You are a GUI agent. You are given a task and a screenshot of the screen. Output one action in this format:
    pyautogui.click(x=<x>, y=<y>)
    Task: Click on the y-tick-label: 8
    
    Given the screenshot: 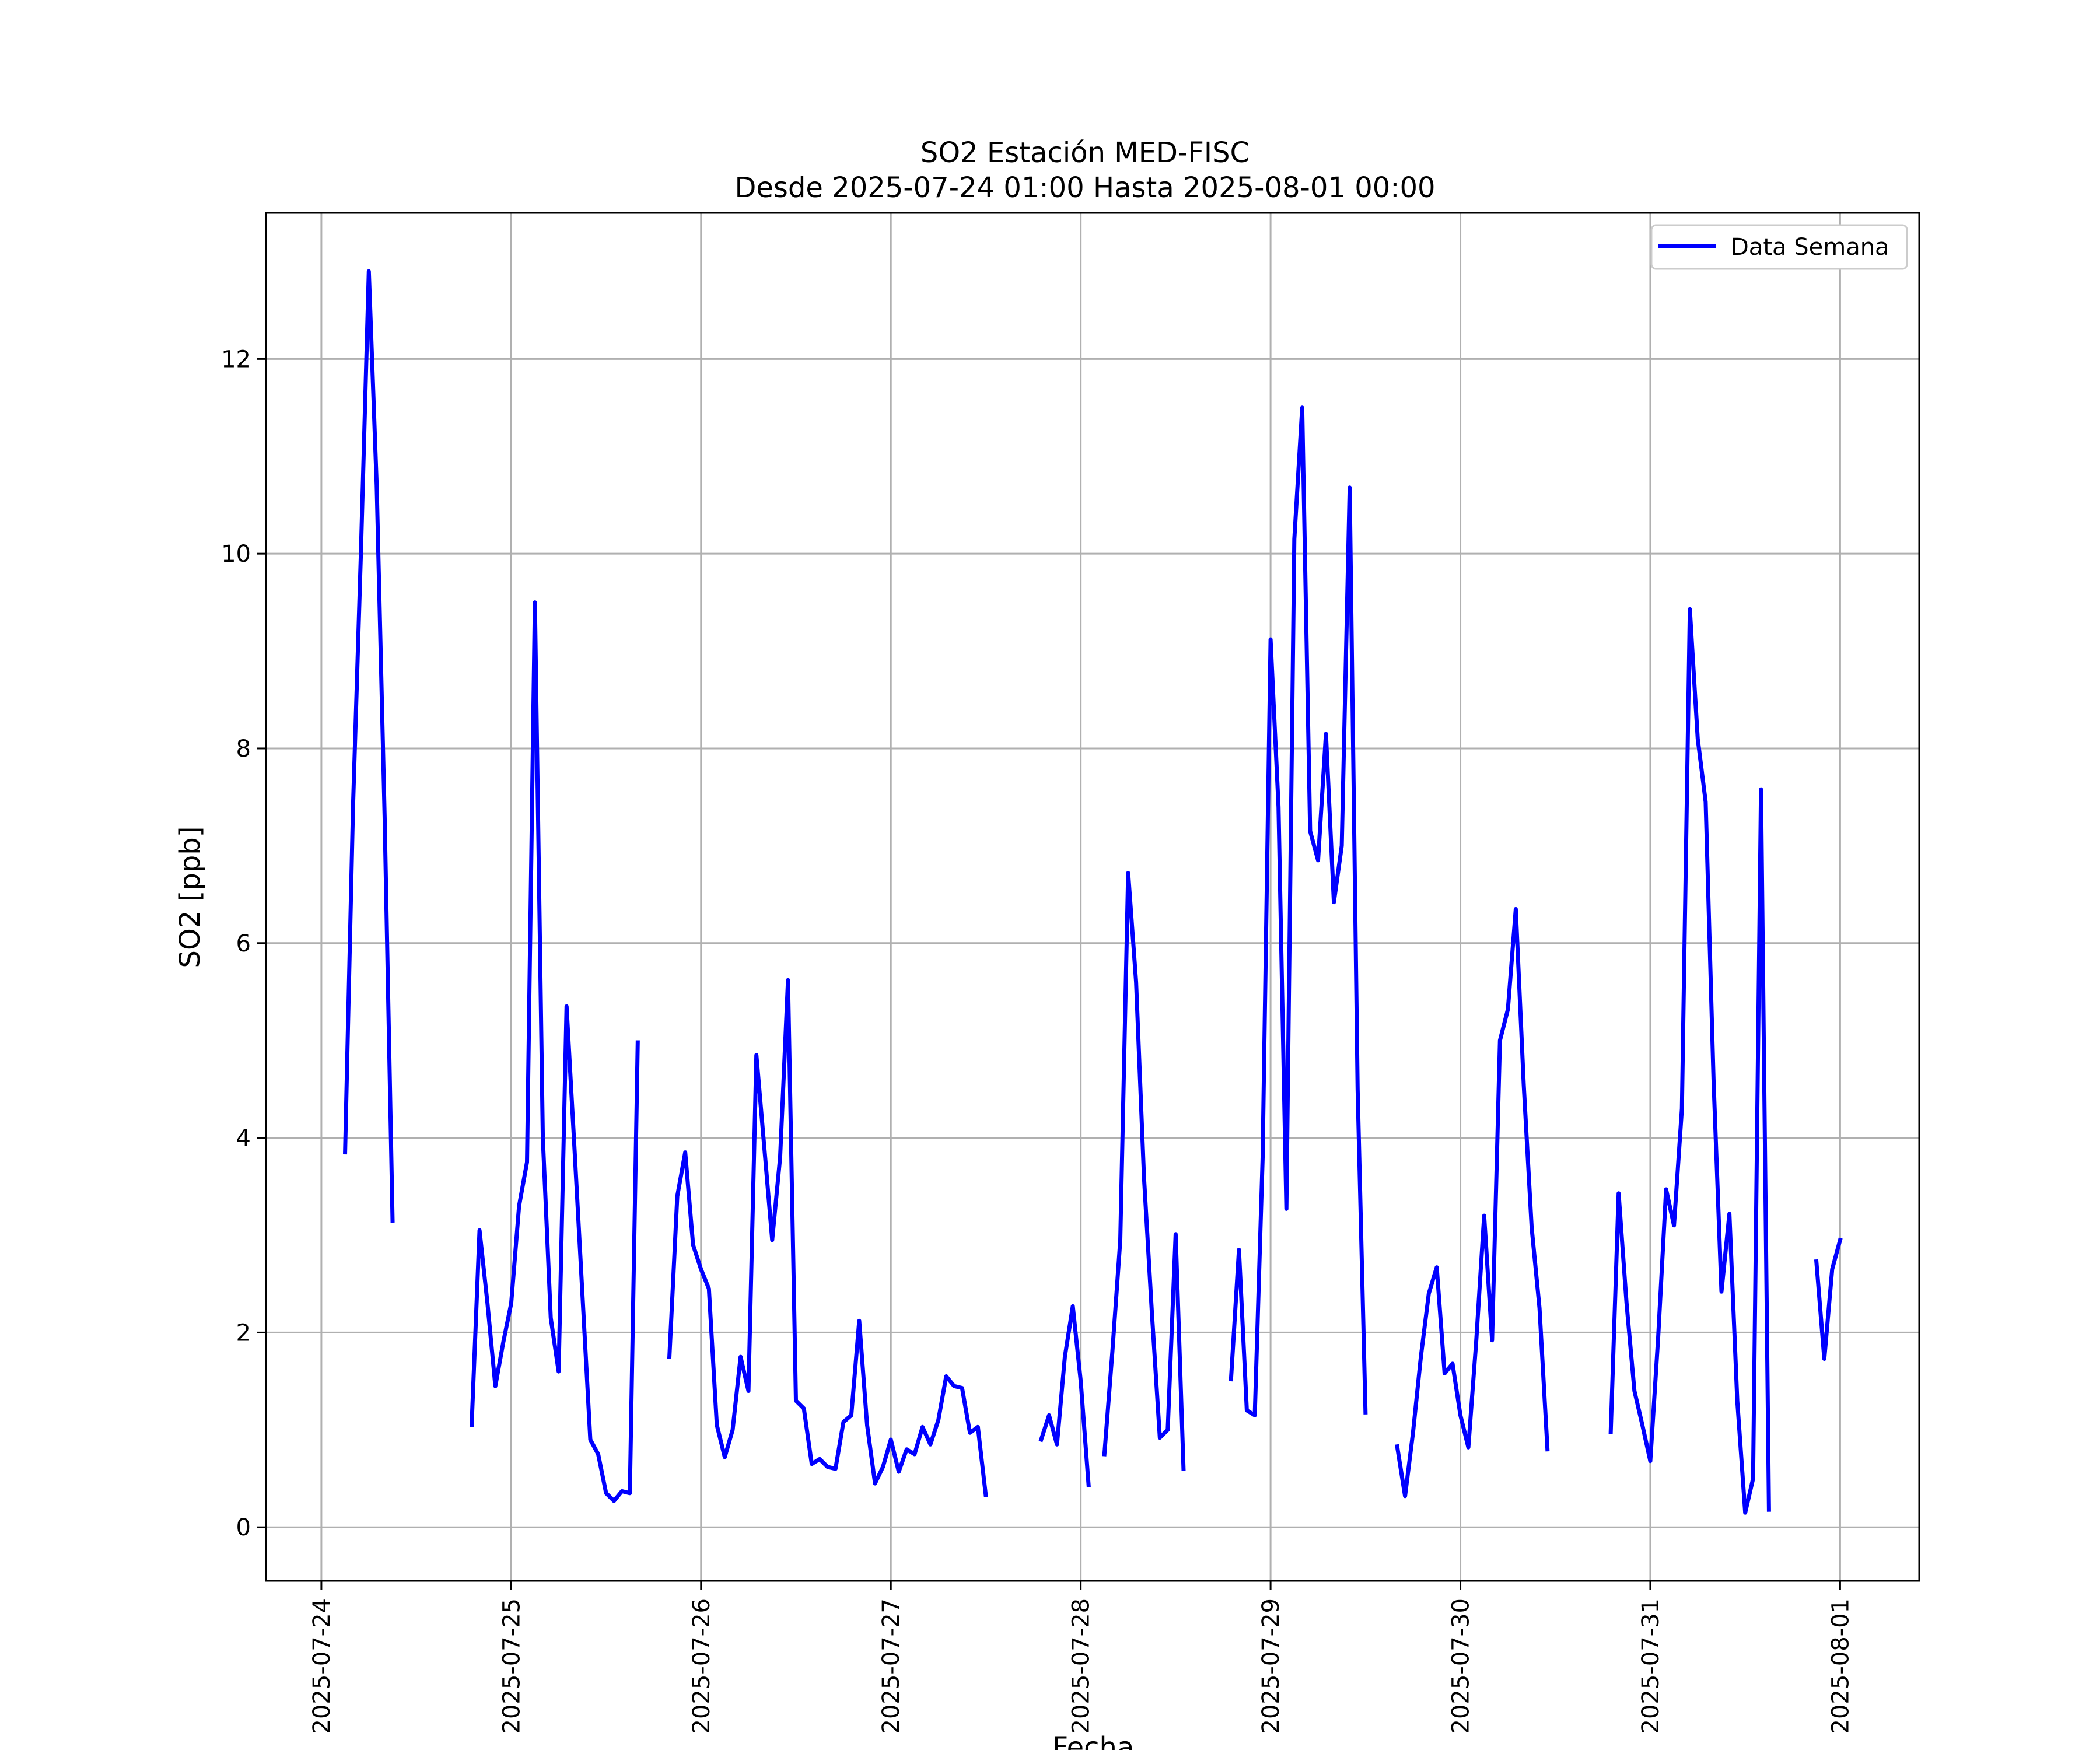 What is the action you would take?
    pyautogui.click(x=243, y=749)
    